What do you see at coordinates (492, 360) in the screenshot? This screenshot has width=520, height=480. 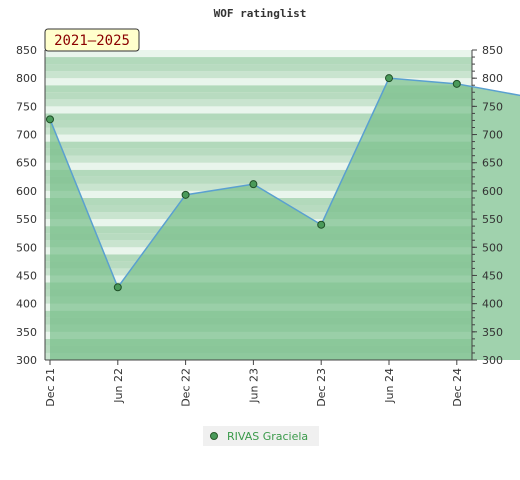 I see `y-tick-label-right: 300` at bounding box center [492, 360].